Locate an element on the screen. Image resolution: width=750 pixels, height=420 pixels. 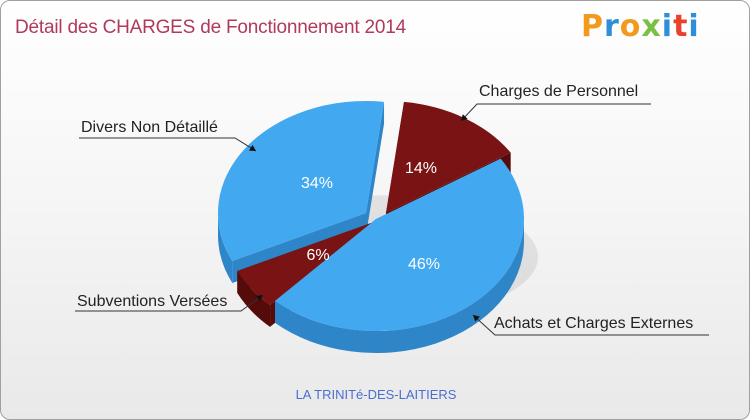
pie-slice-charges-de-personnel is located at coordinates (448, 157).